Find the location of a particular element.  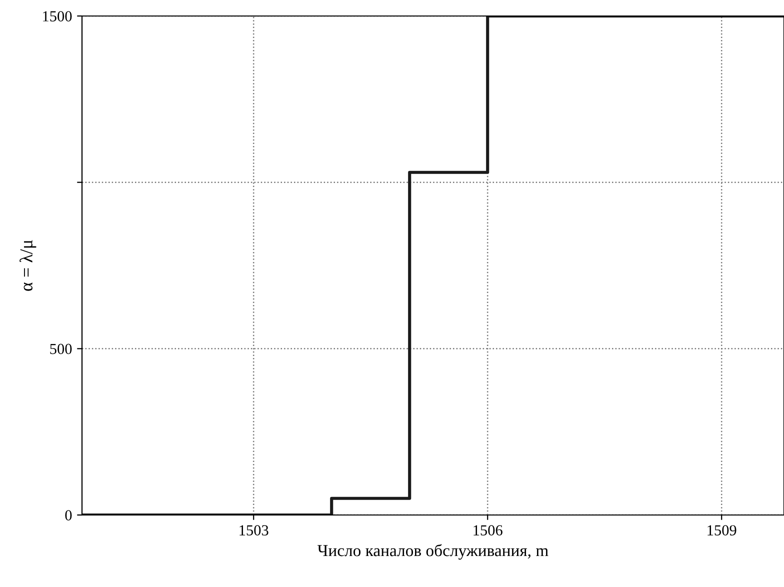

x-tick-label: 1503 is located at coordinates (254, 530).